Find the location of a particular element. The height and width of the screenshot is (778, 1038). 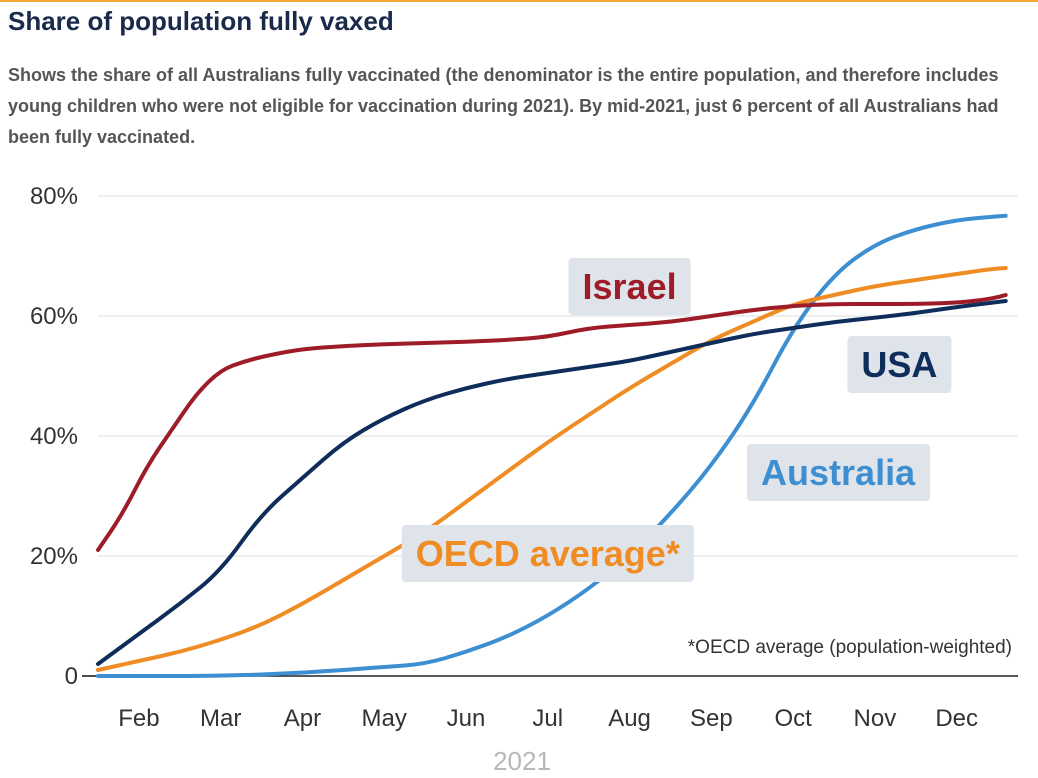

x-tick-label: Mar is located at coordinates (220, 718).